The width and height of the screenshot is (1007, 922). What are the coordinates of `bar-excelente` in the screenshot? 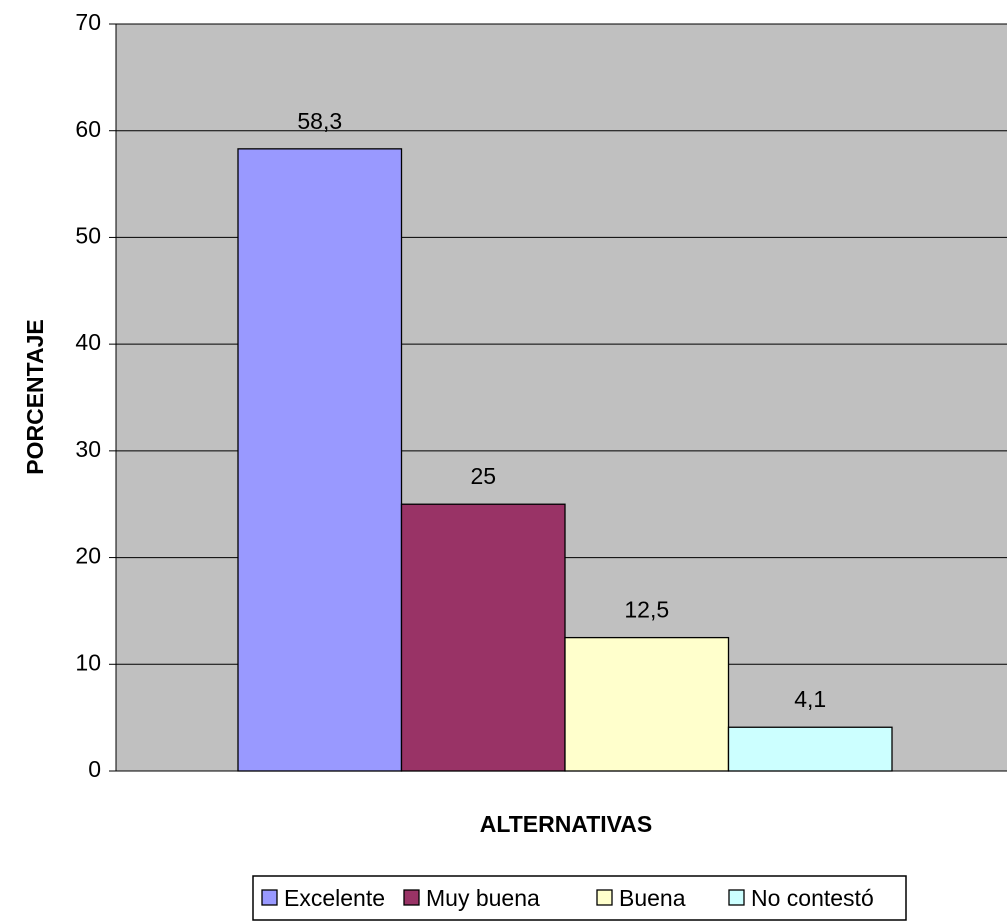 It's located at (320, 460).